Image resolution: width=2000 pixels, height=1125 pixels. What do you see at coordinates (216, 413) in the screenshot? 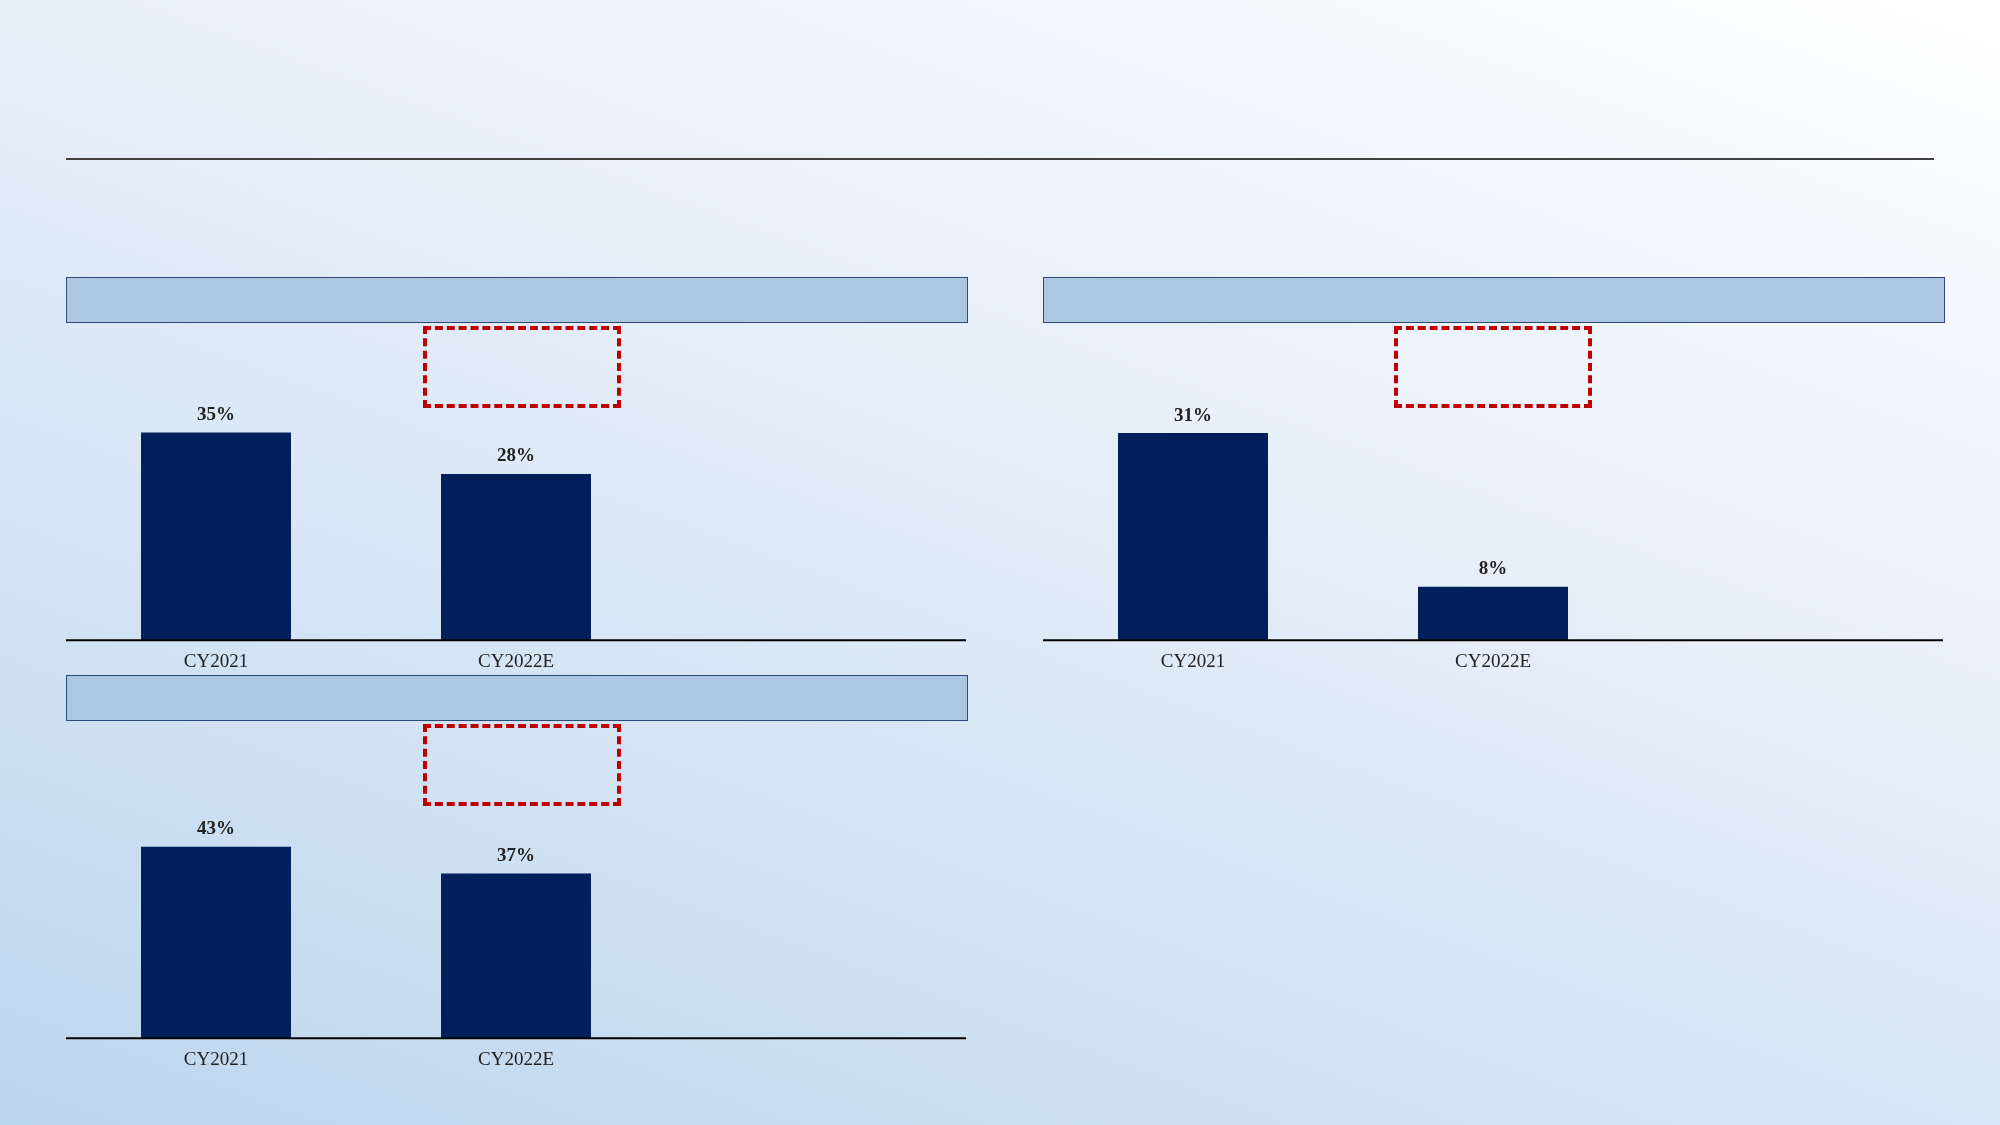
I see `data-label: 35%` at bounding box center [216, 413].